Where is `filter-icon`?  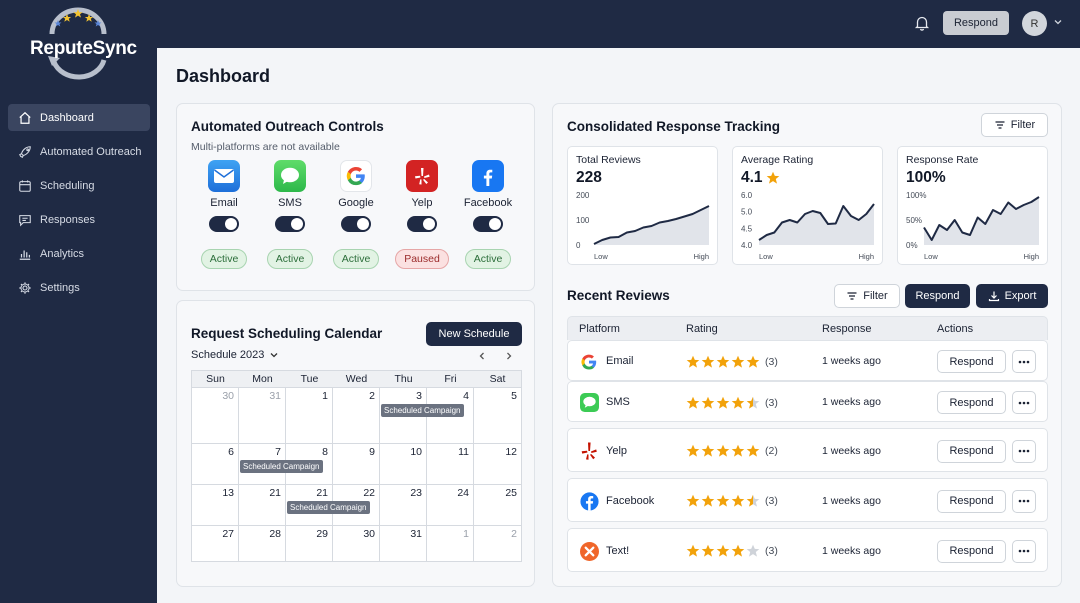
filter-icon is located at coordinates (1000, 125).